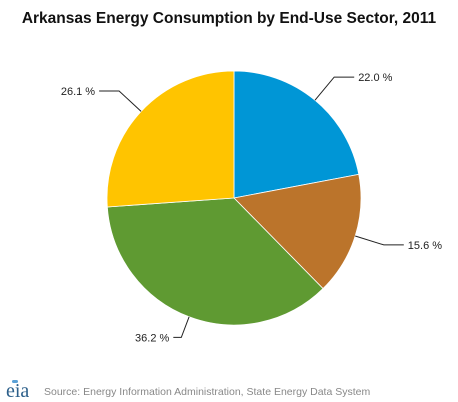 This screenshot has width=458, height=402. I want to click on slice-label: 36.2 %, so click(152, 338).